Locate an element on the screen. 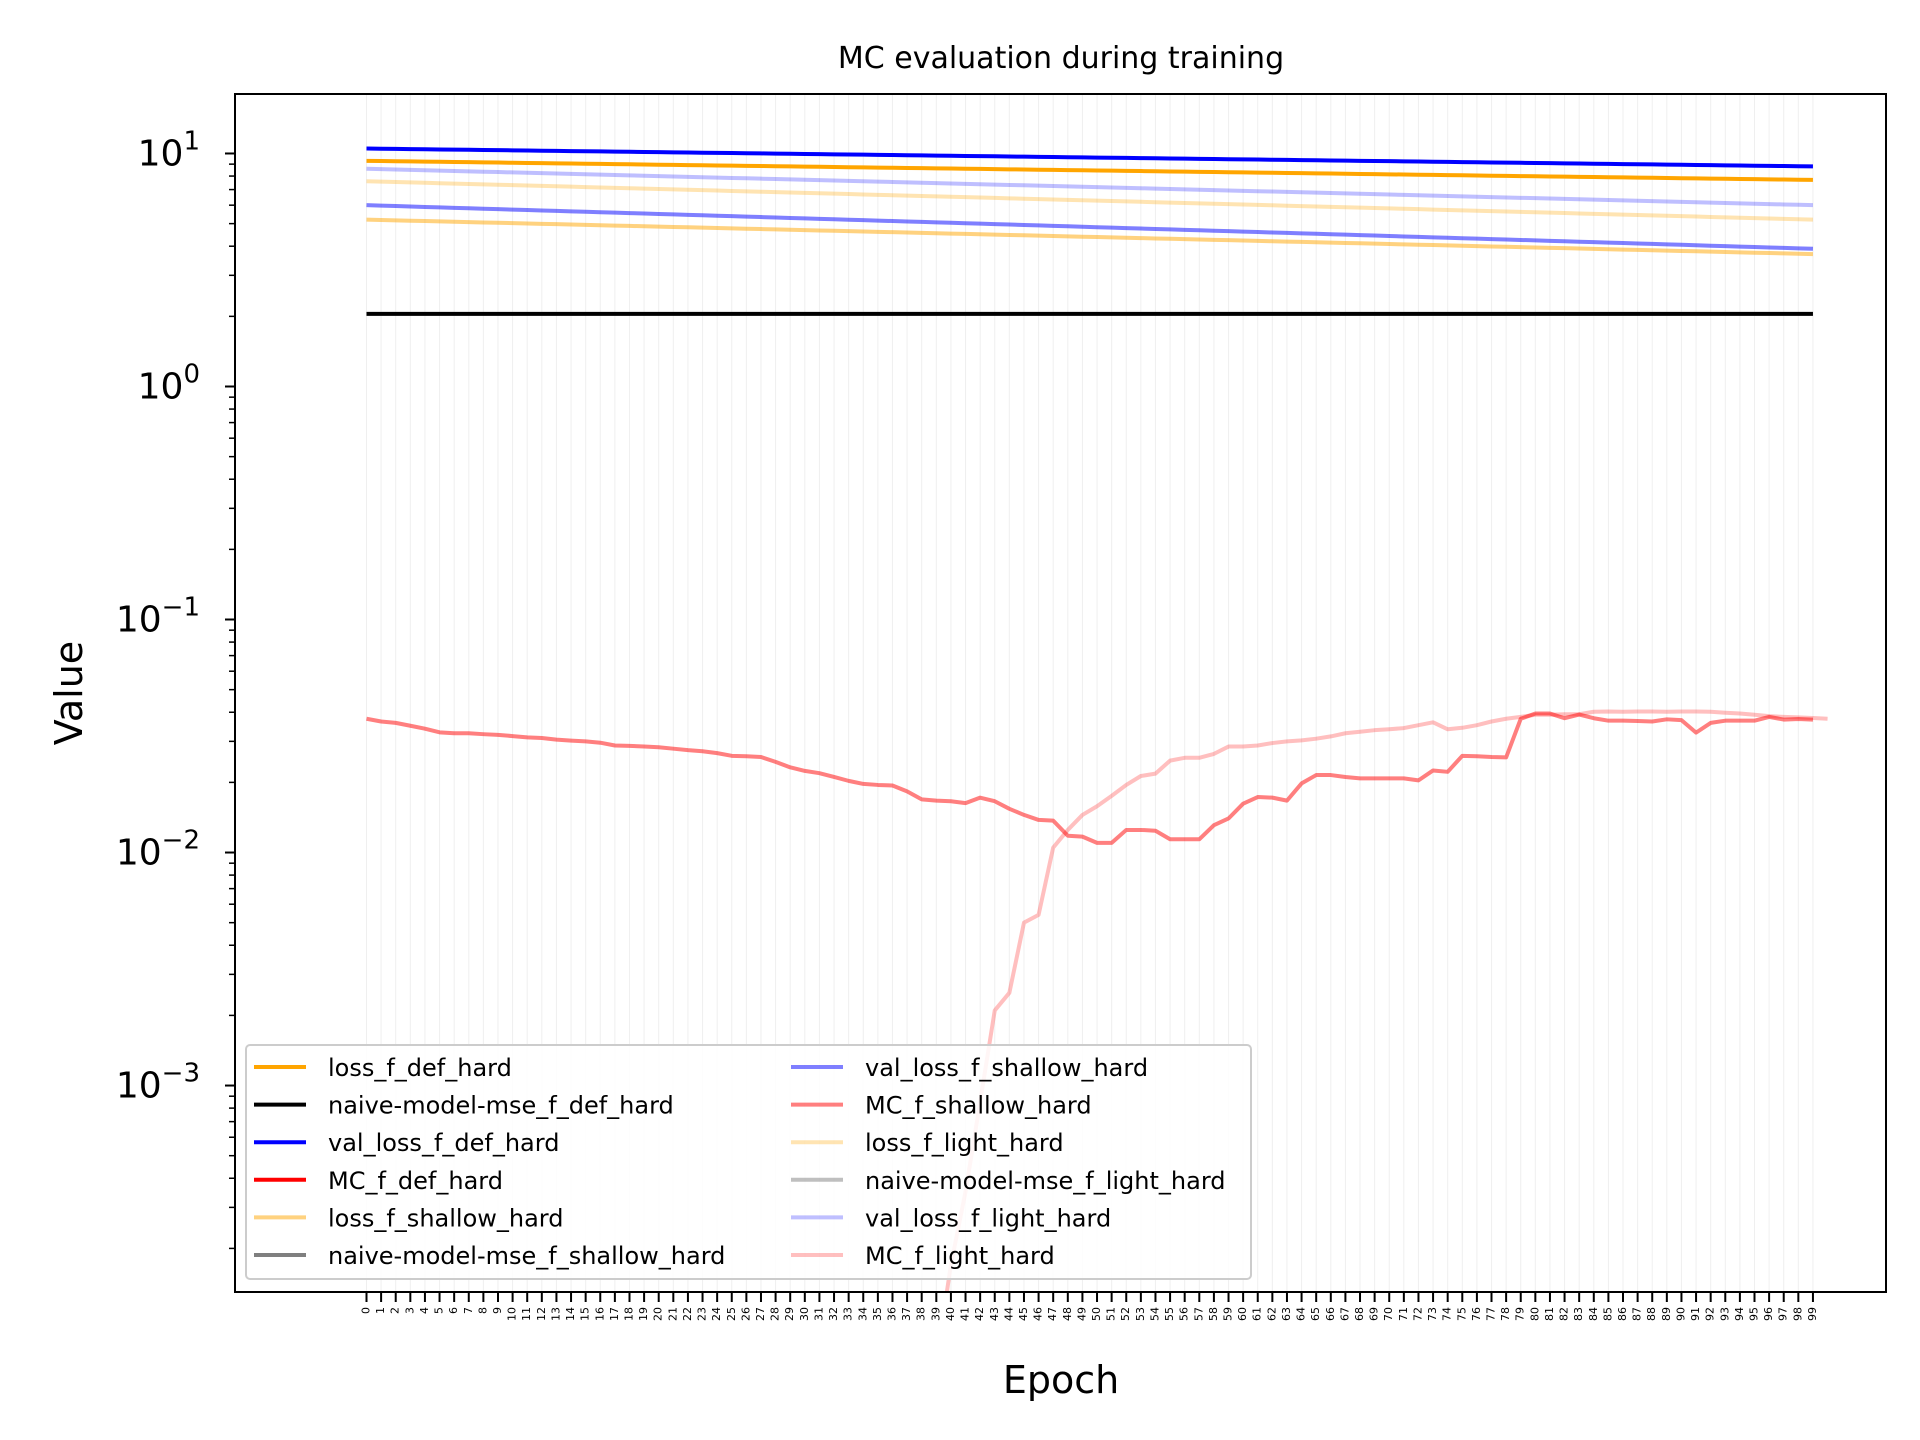 The height and width of the screenshot is (1440, 1920). x-tick-label: 62 is located at coordinates (1271, 1314).